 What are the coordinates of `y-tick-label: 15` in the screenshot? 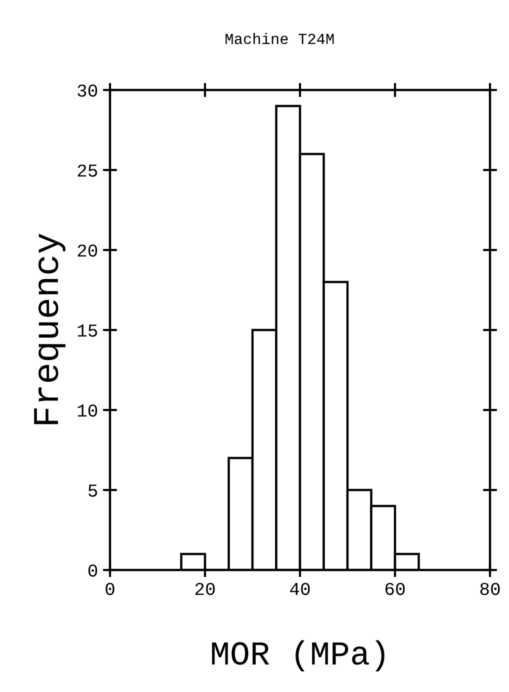 It's located at (88, 330).